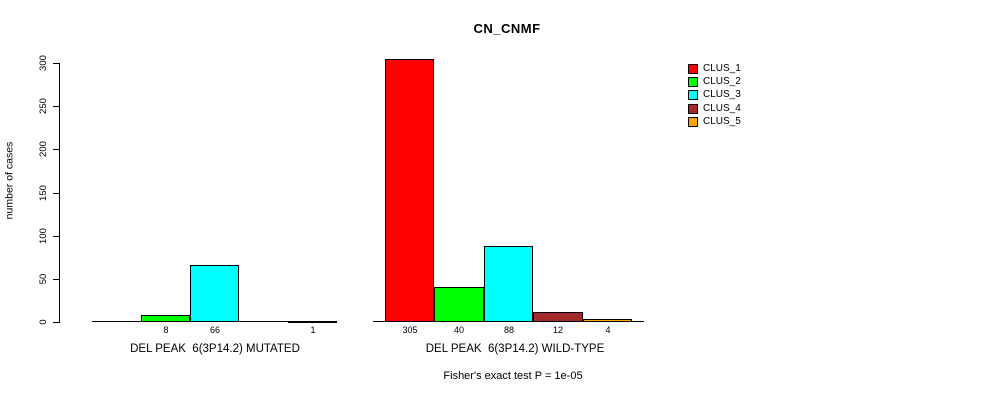  Describe the element at coordinates (43, 193) in the screenshot. I see `y-tick-label: 150` at that location.